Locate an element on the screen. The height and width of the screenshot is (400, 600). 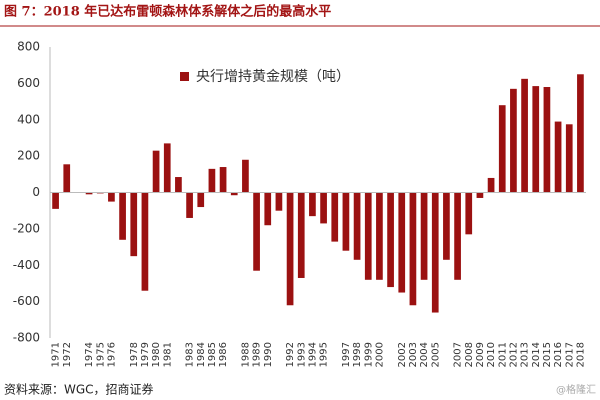
x-tick-label: 1974 is located at coordinates (89, 354).